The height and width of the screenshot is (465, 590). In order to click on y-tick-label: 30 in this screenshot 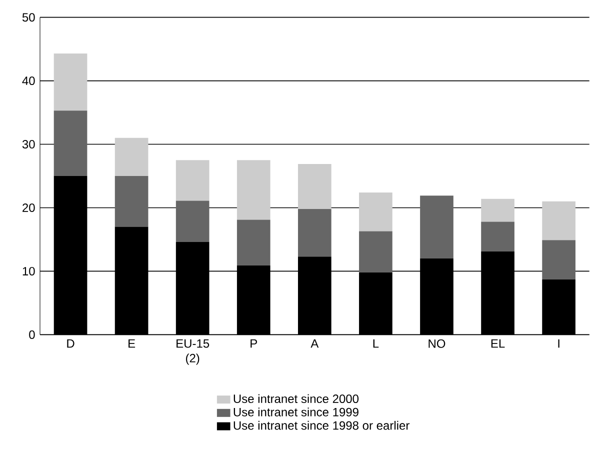, I will do `click(28, 144)`.